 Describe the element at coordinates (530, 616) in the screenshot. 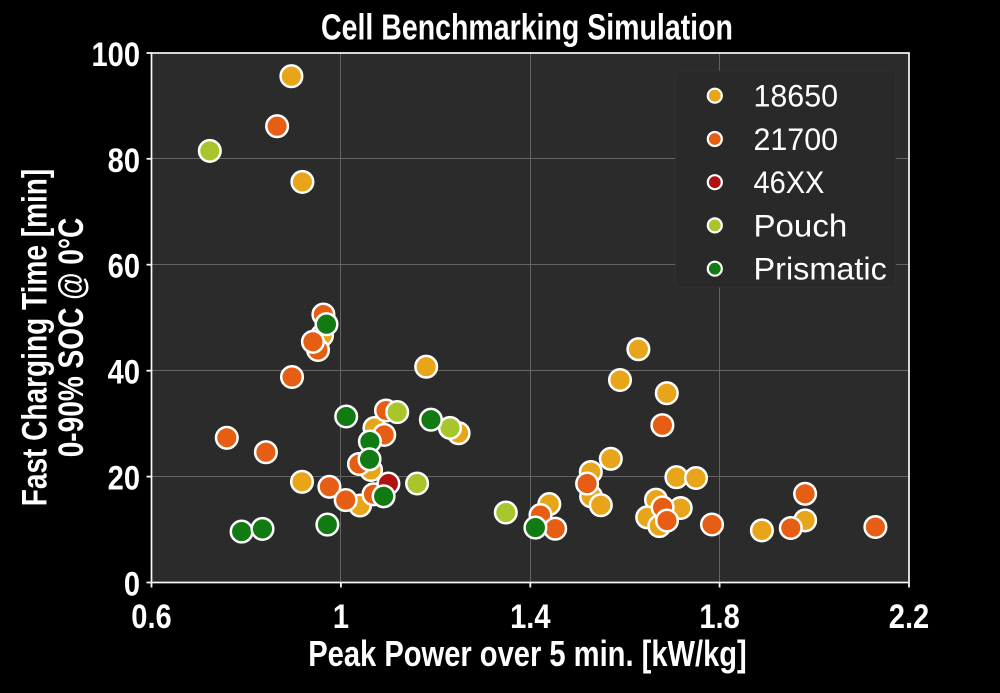

I see `svg-text: 1.4` at that location.